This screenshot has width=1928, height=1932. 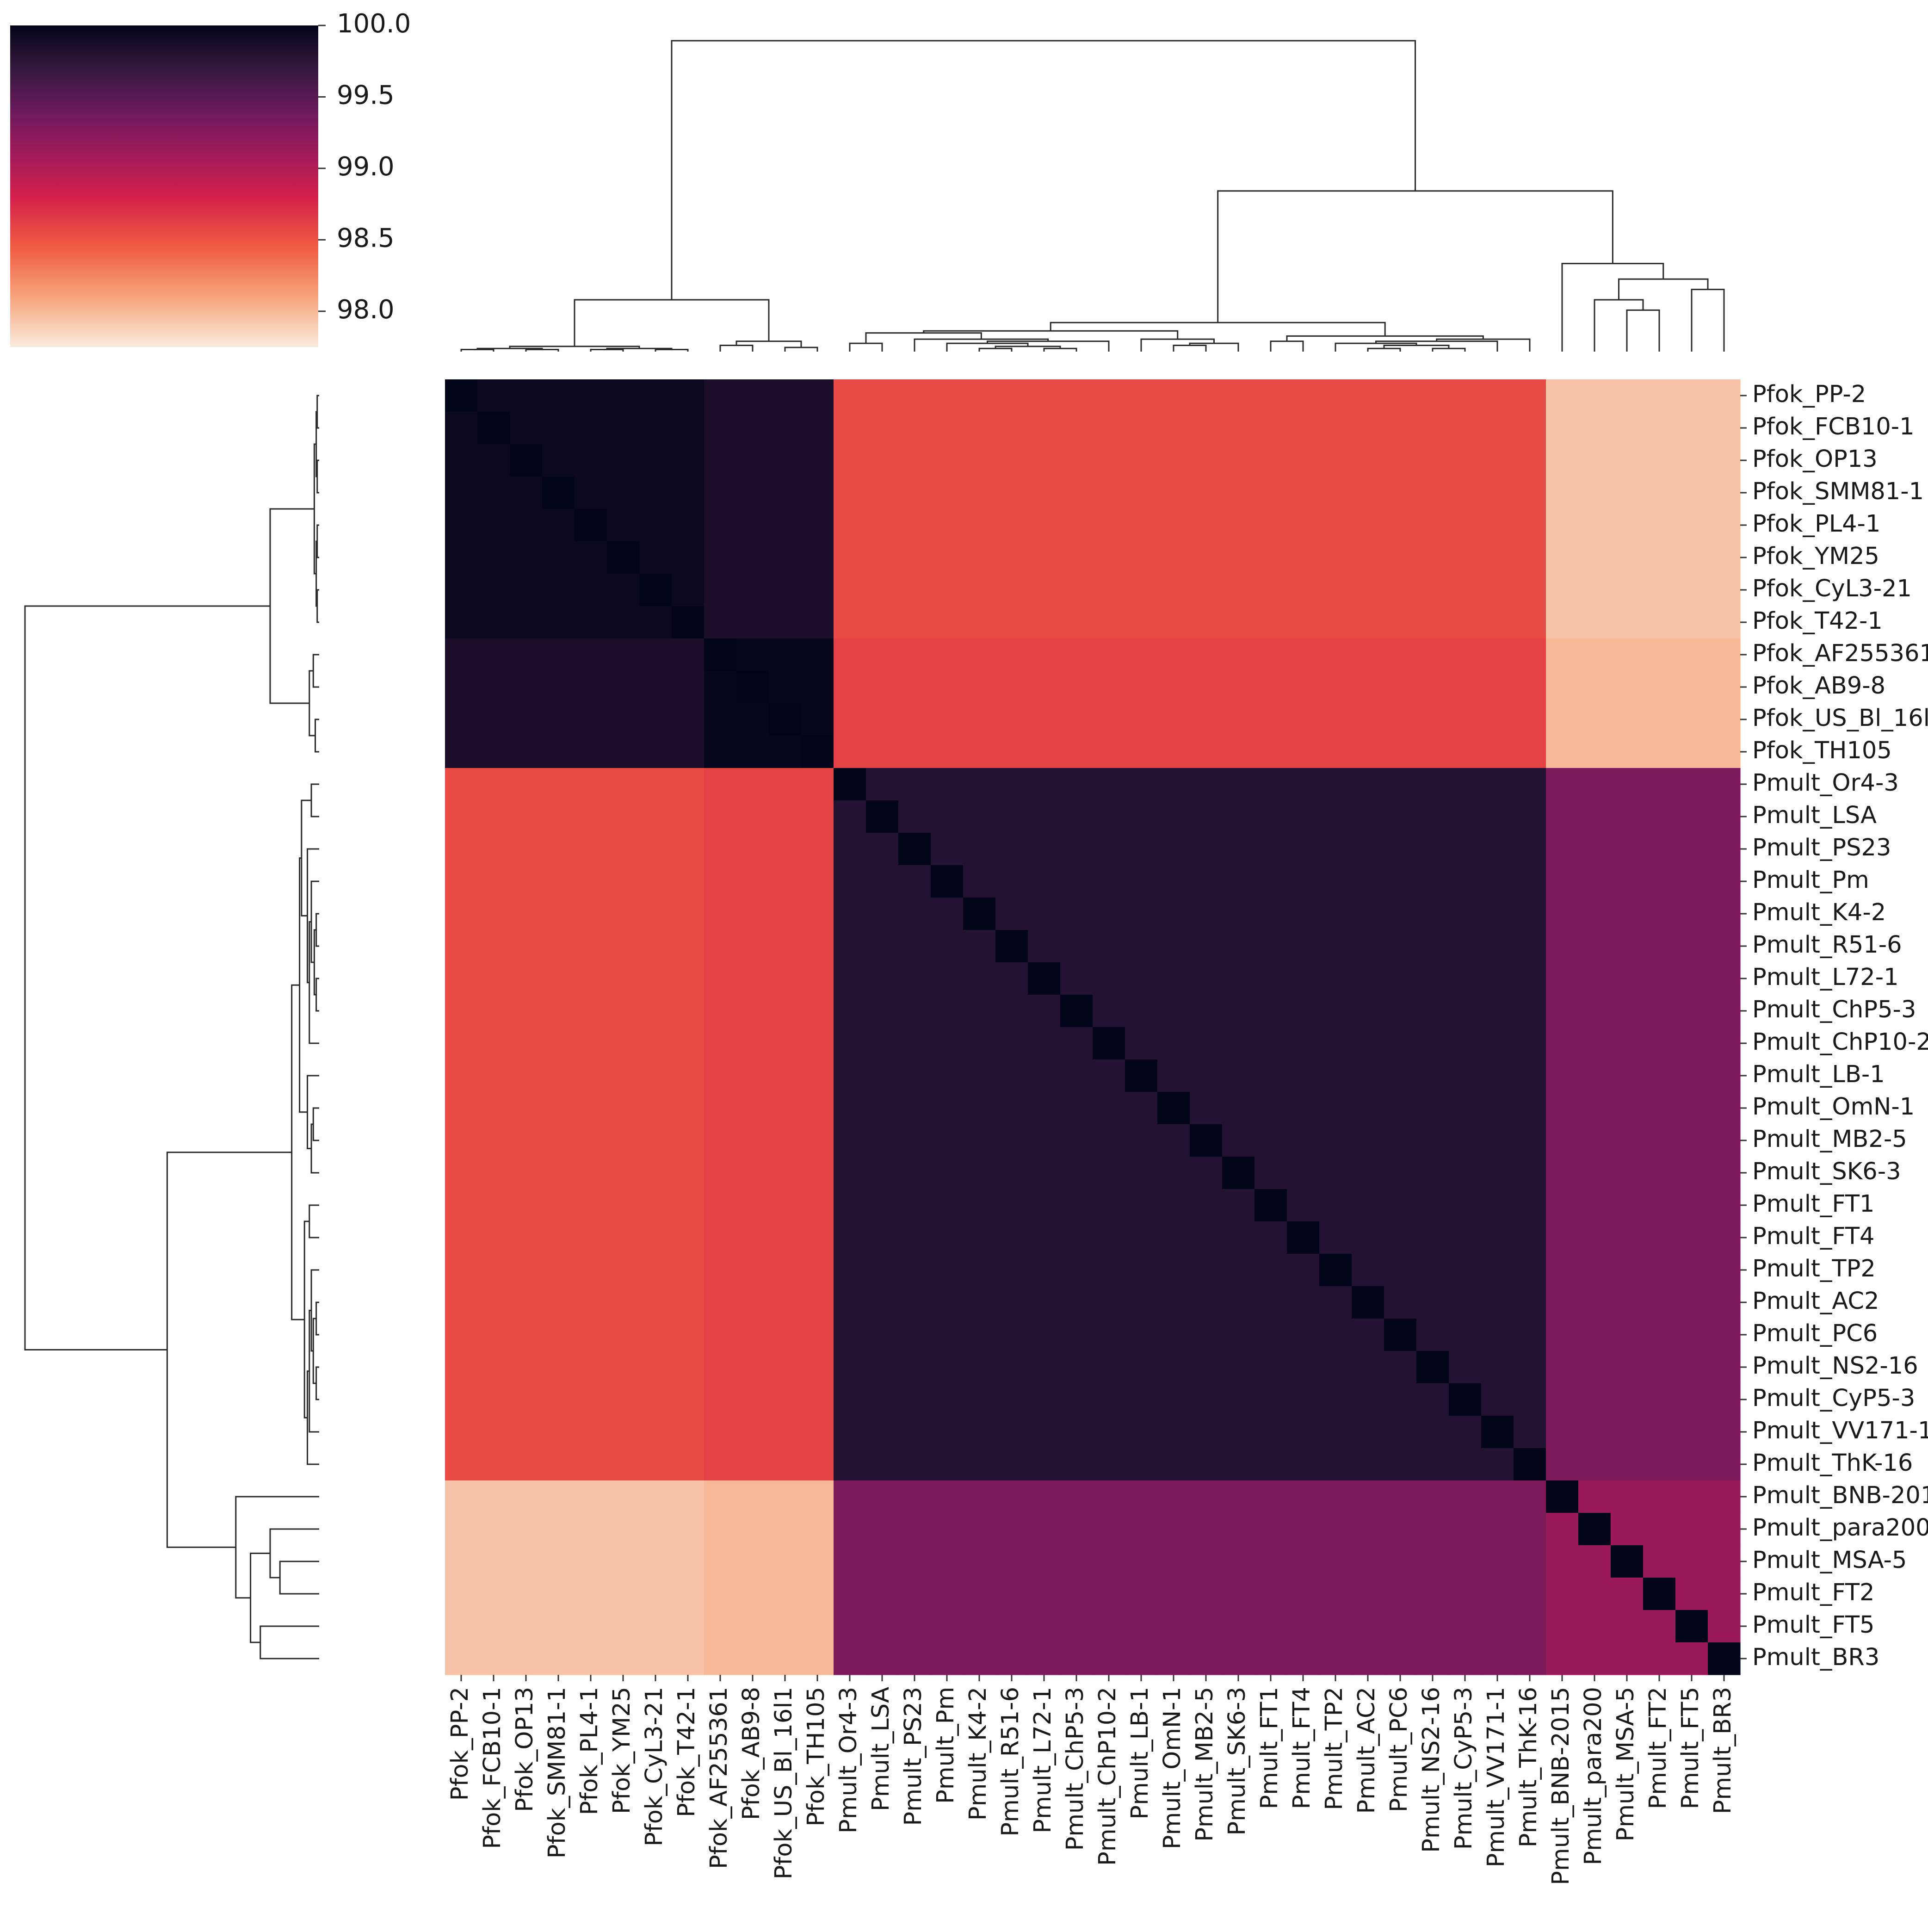 What do you see at coordinates (1818, 1075) in the screenshot?
I see `y-tick-label-pmult-lb-1: Pmult_LB-1` at bounding box center [1818, 1075].